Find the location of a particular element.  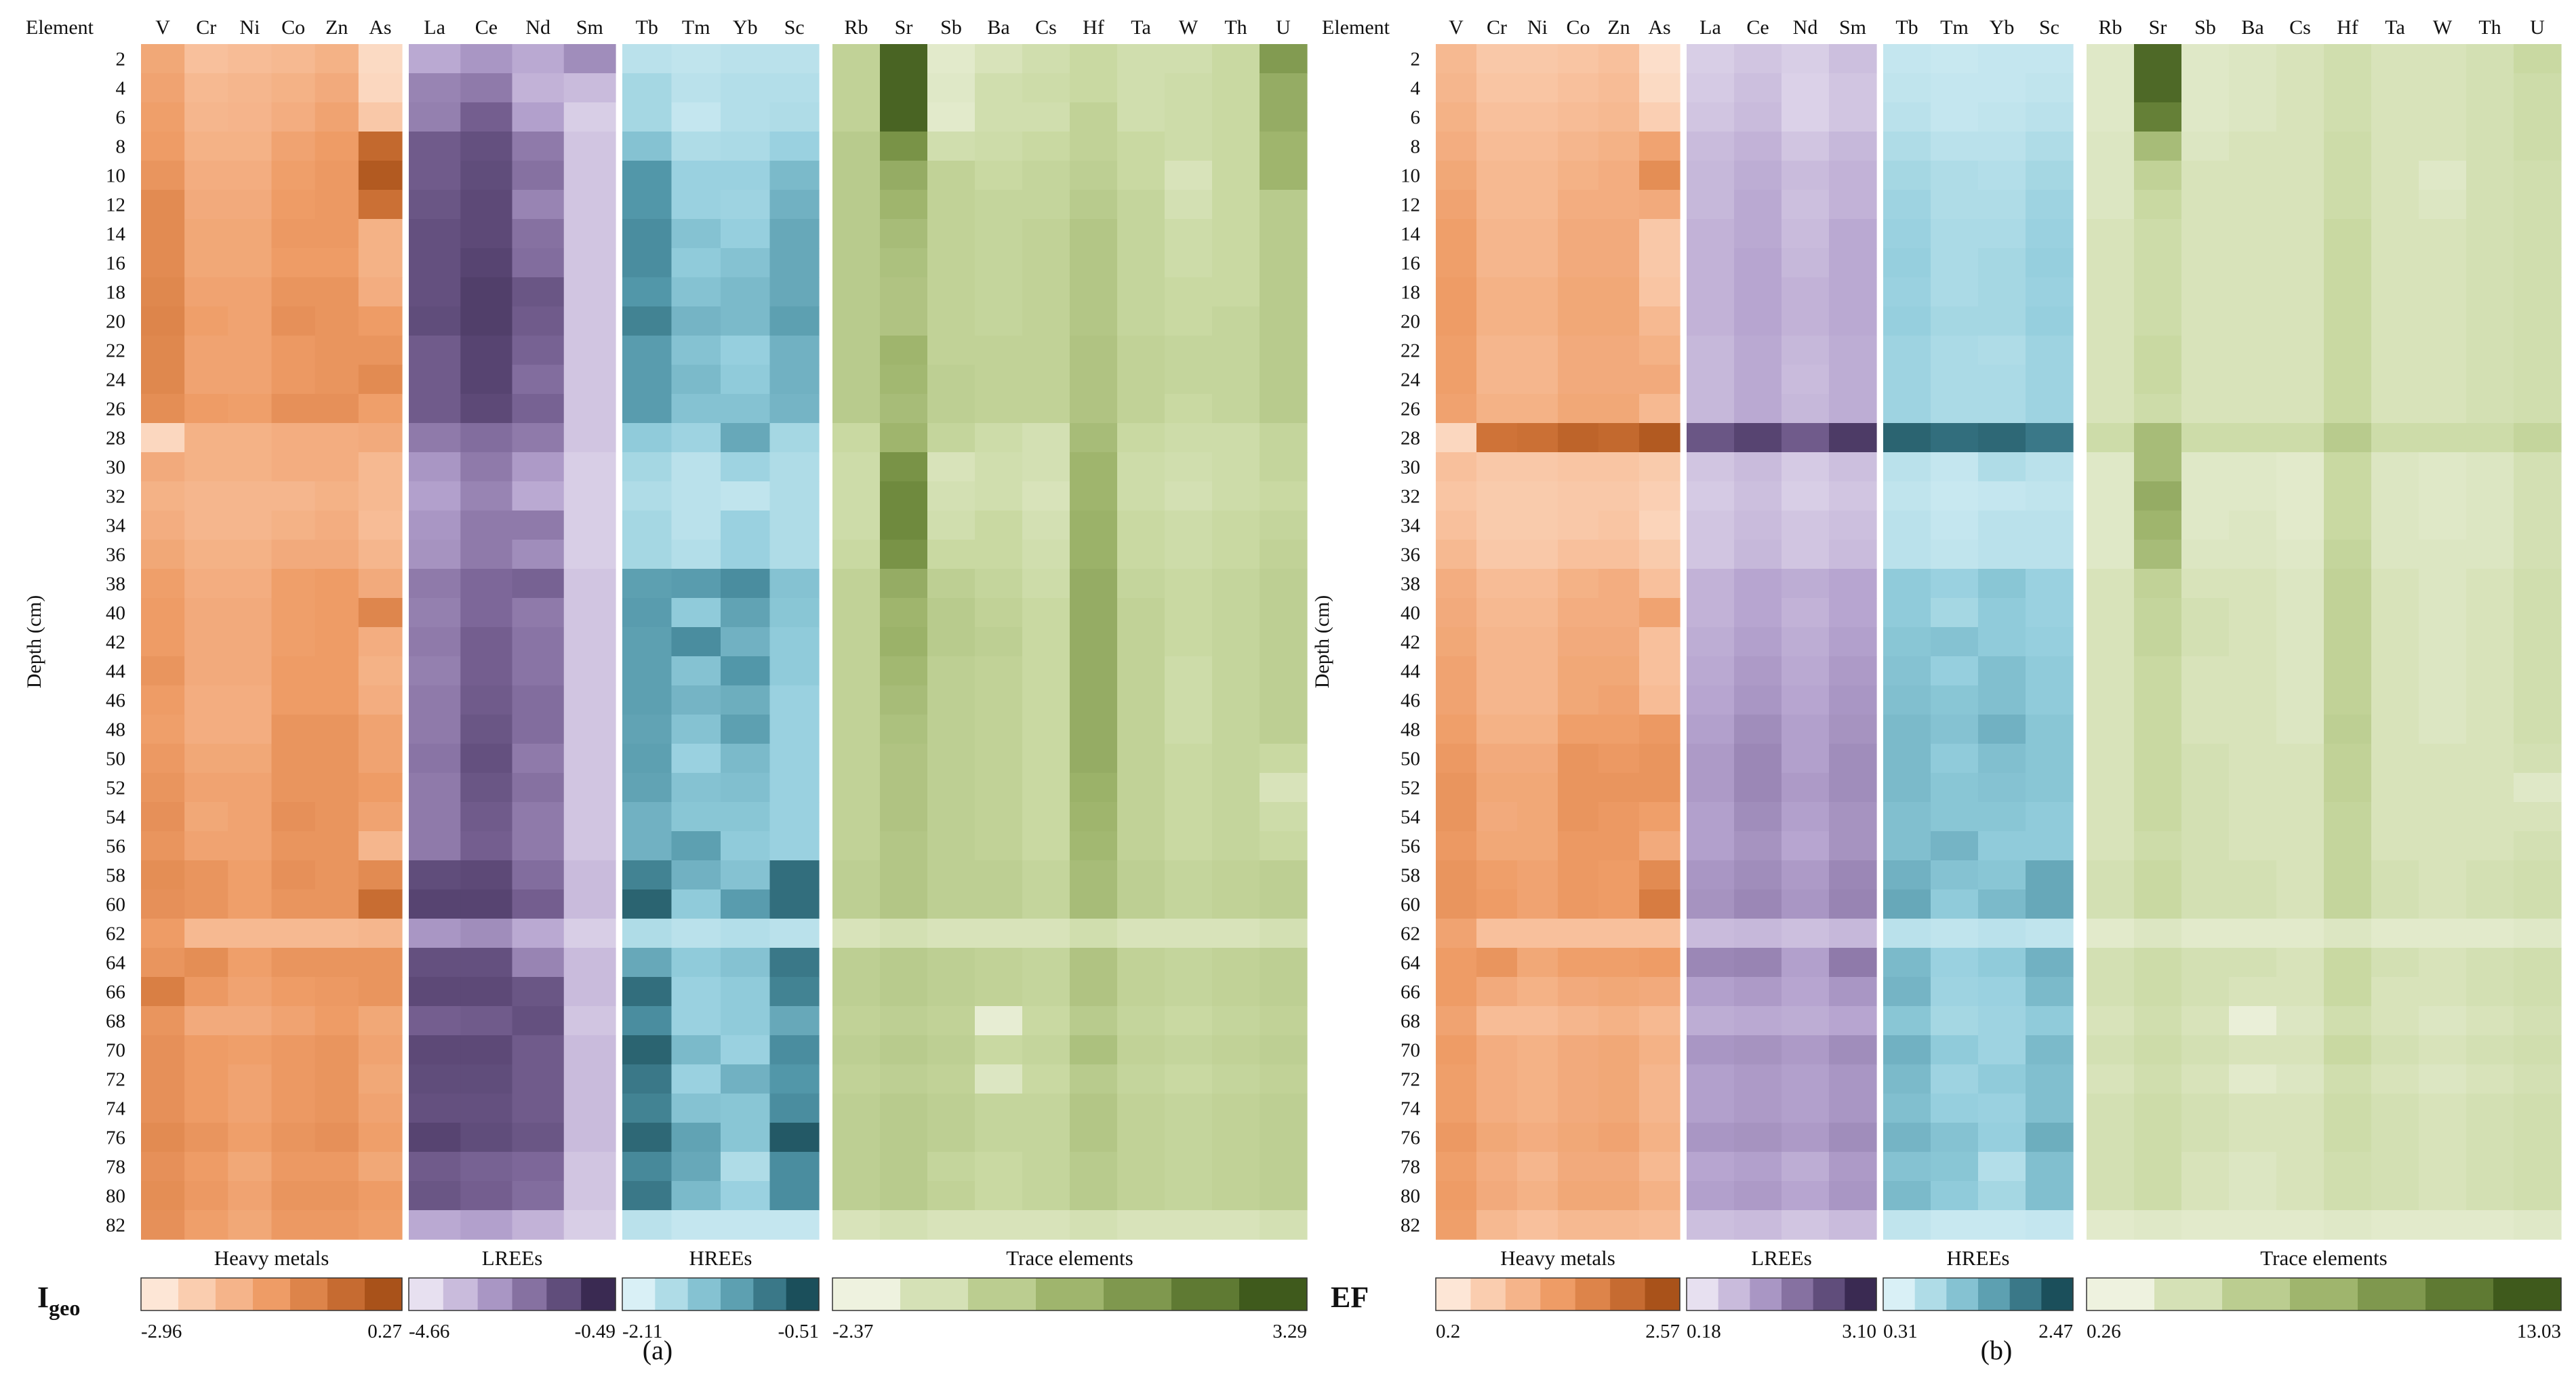

depth-tick-label: 62 is located at coordinates (1410, 934).